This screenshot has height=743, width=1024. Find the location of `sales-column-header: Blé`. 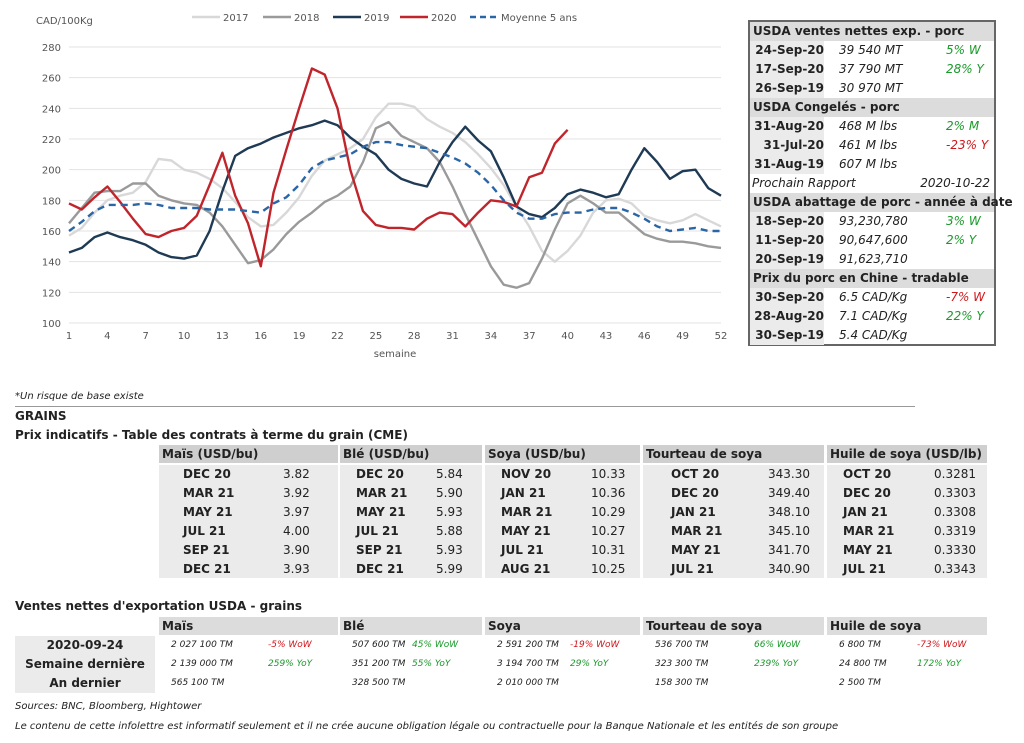

sales-column-header: Blé is located at coordinates (411, 626).